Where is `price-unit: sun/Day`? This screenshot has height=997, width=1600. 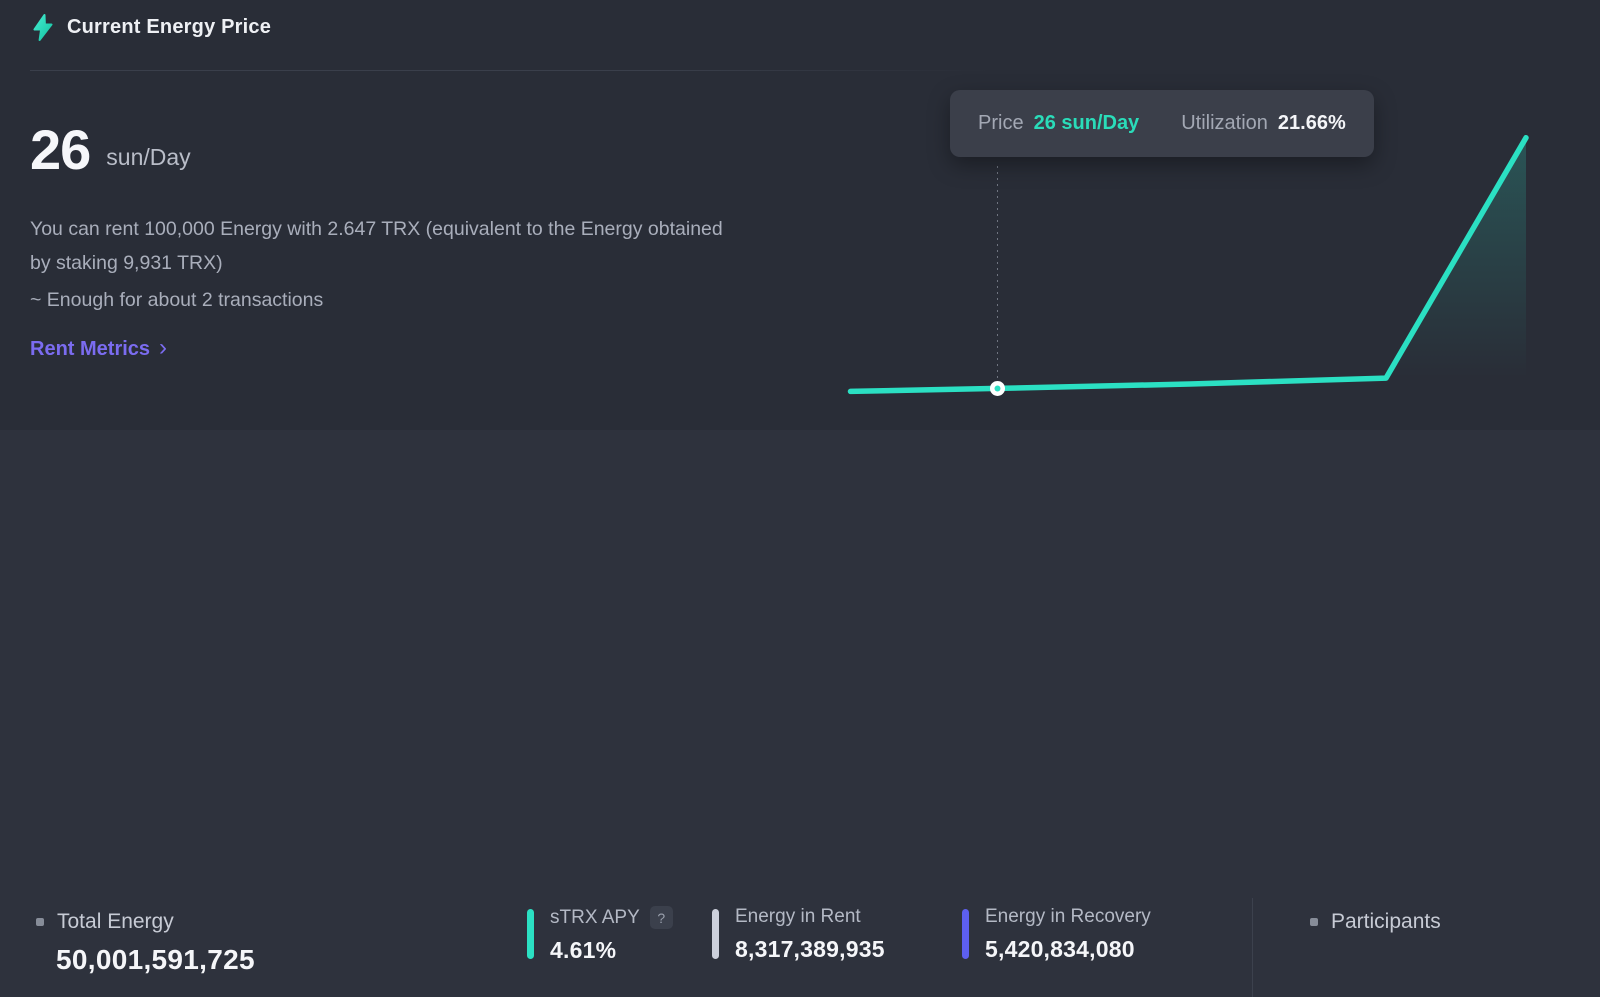 price-unit: sun/Day is located at coordinates (148, 157).